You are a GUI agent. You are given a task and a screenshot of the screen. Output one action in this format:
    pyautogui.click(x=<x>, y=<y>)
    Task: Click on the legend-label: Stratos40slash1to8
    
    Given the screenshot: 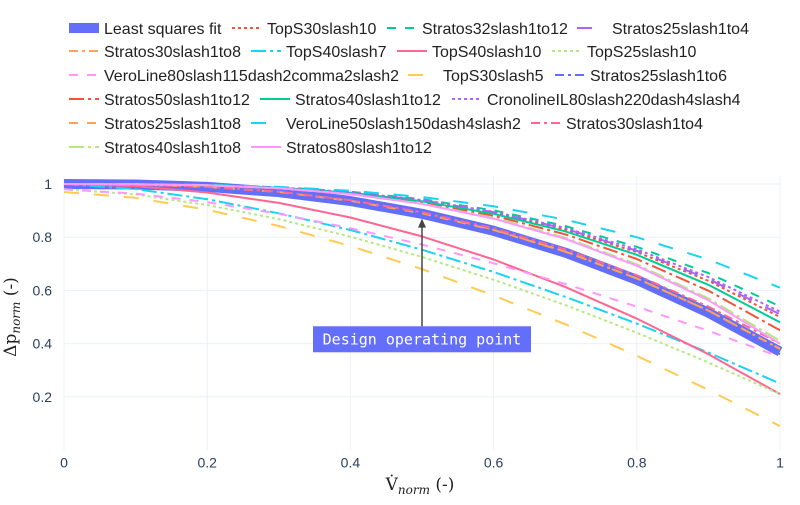 What is the action you would take?
    pyautogui.click(x=172, y=148)
    